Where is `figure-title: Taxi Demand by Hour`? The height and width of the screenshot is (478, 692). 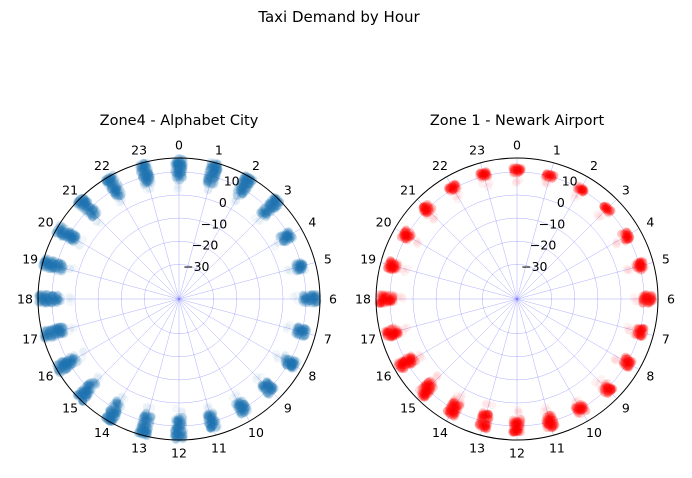
figure-title: Taxi Demand by Hour is located at coordinates (338, 17).